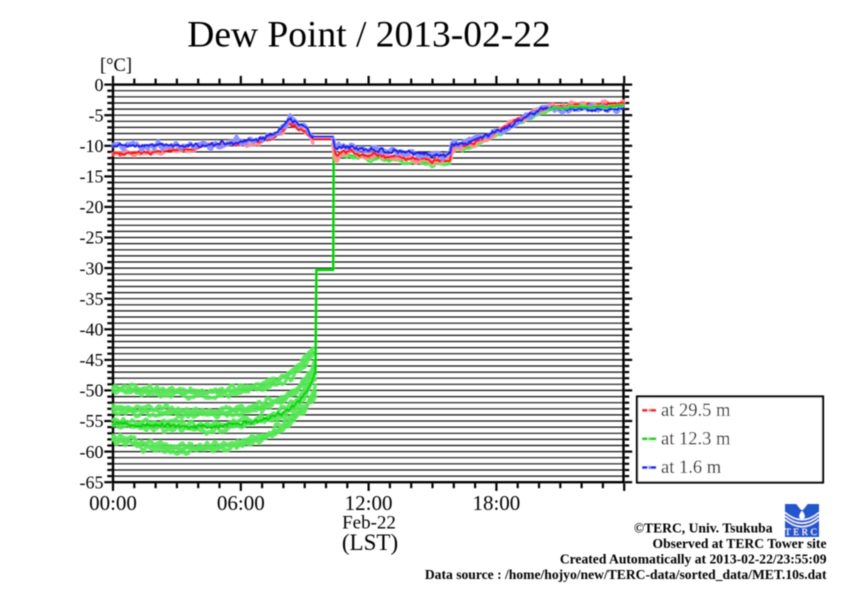 Image resolution: width=842 pixels, height=595 pixels. I want to click on svg-text: 00:00, so click(113, 503).